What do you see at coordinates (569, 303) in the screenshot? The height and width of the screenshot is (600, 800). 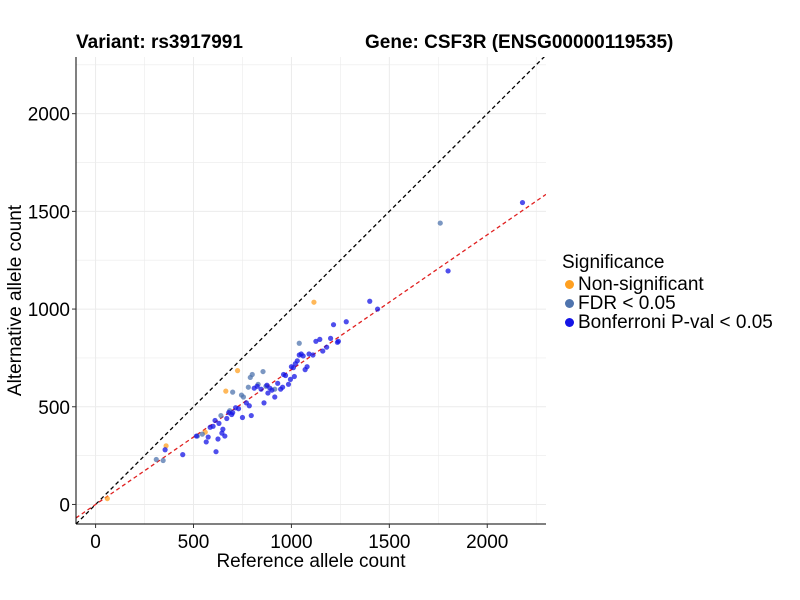 I see `legend-key-fdr` at bounding box center [569, 303].